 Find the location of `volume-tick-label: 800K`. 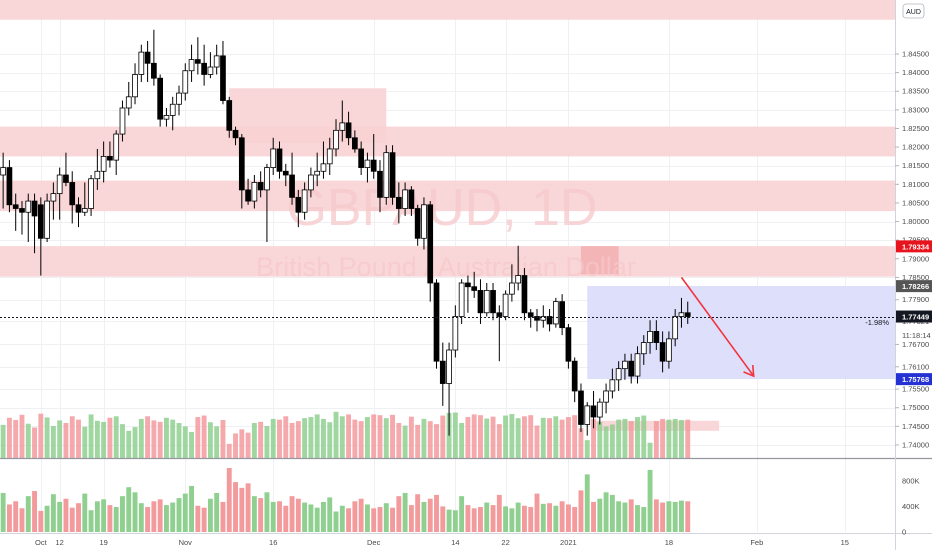

volume-tick-label: 800K is located at coordinates (911, 480).